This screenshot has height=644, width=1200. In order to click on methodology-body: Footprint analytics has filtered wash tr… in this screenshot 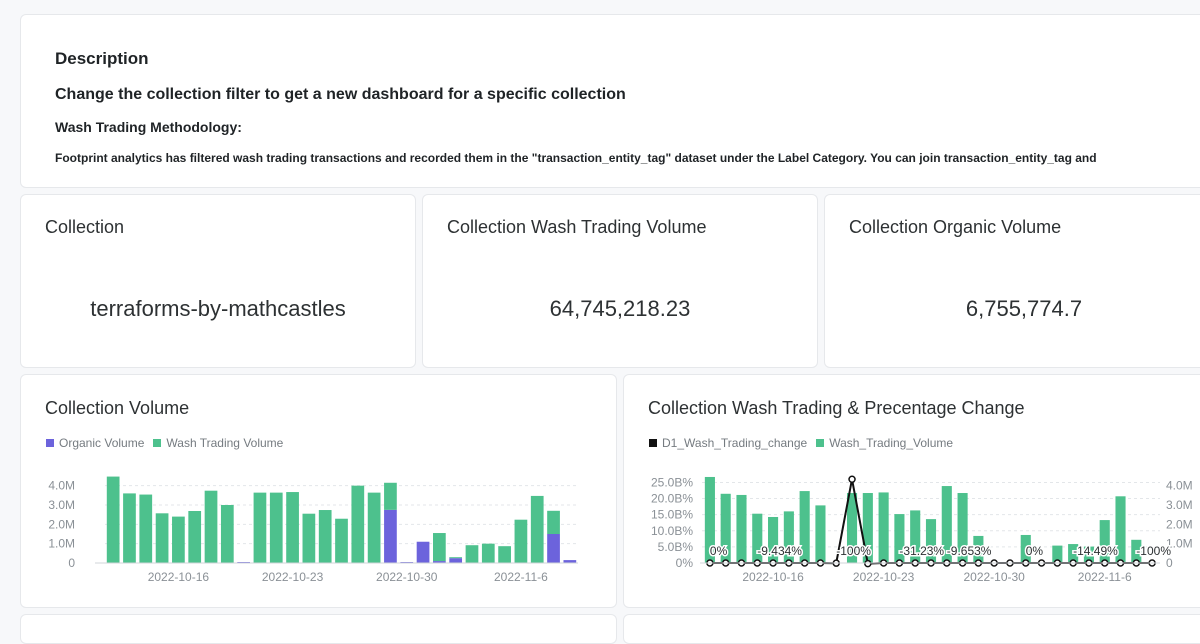, I will do `click(595, 157)`.